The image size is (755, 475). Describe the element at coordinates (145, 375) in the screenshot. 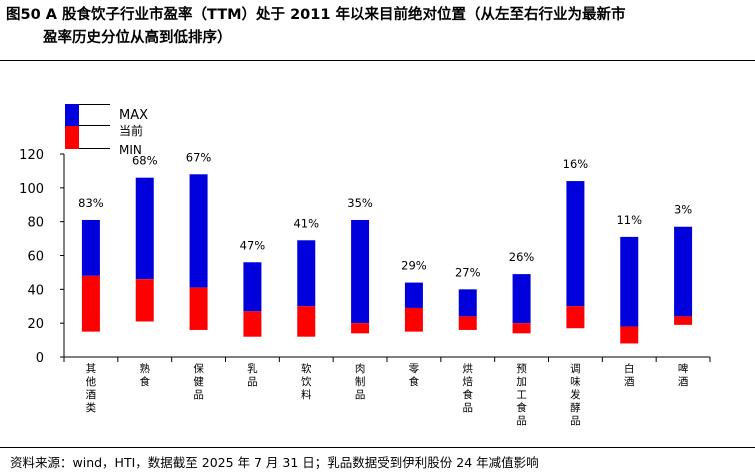

I see `x-category-label: 熟食` at that location.